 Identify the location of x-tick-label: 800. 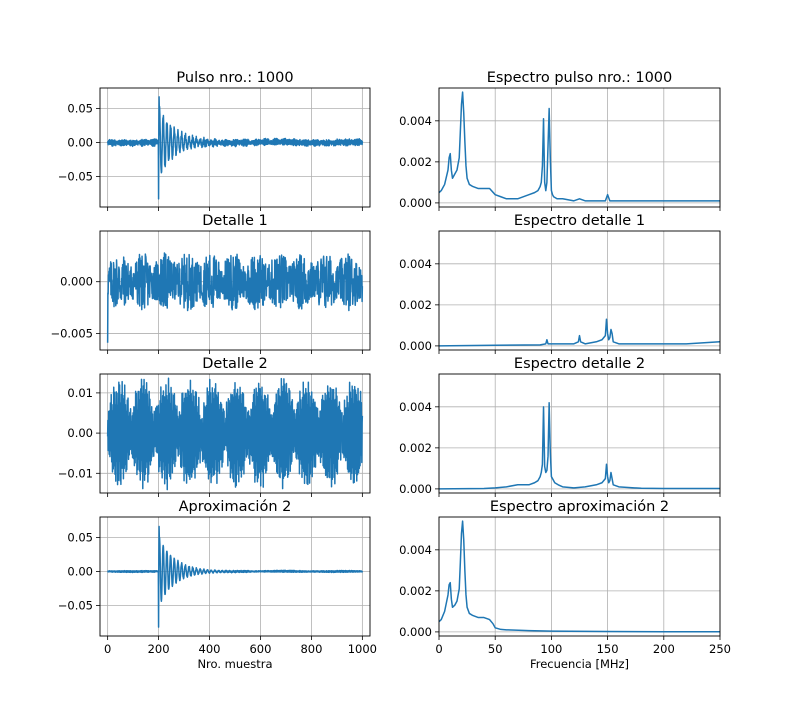
(311, 649).